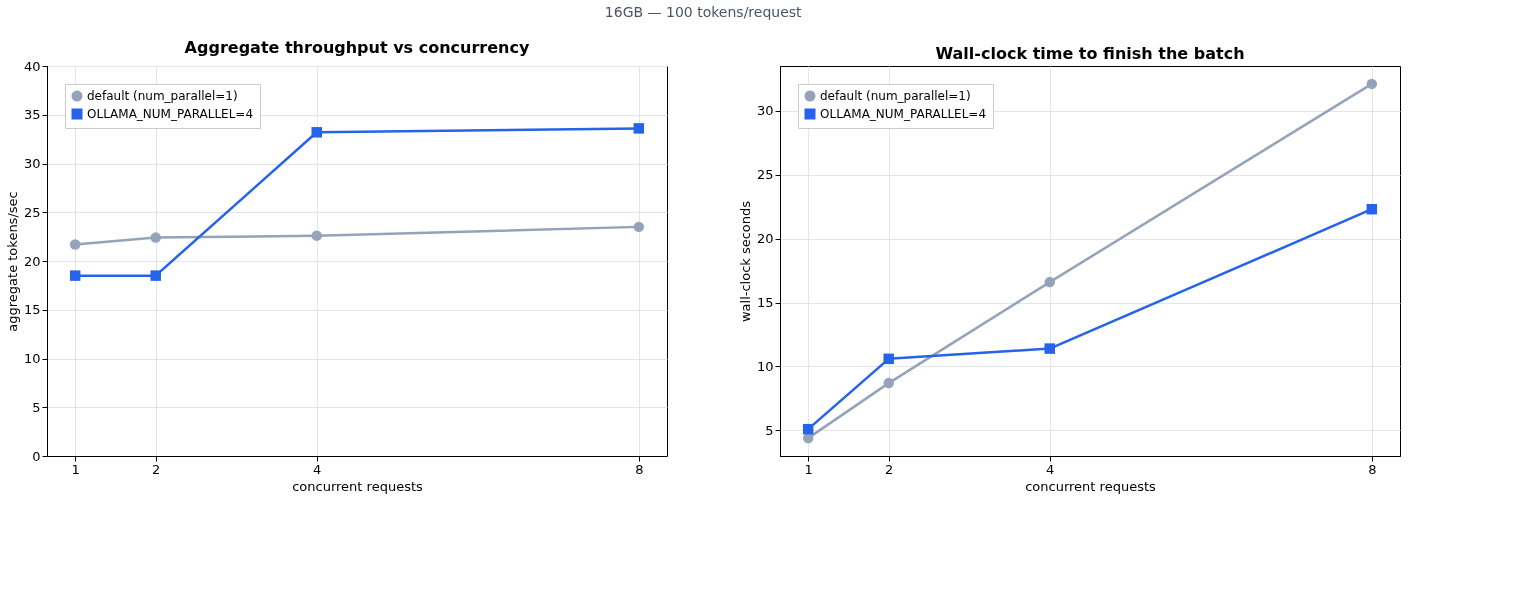 The image size is (1525, 595). I want to click on y-tick-label: 0, so click(36, 456).